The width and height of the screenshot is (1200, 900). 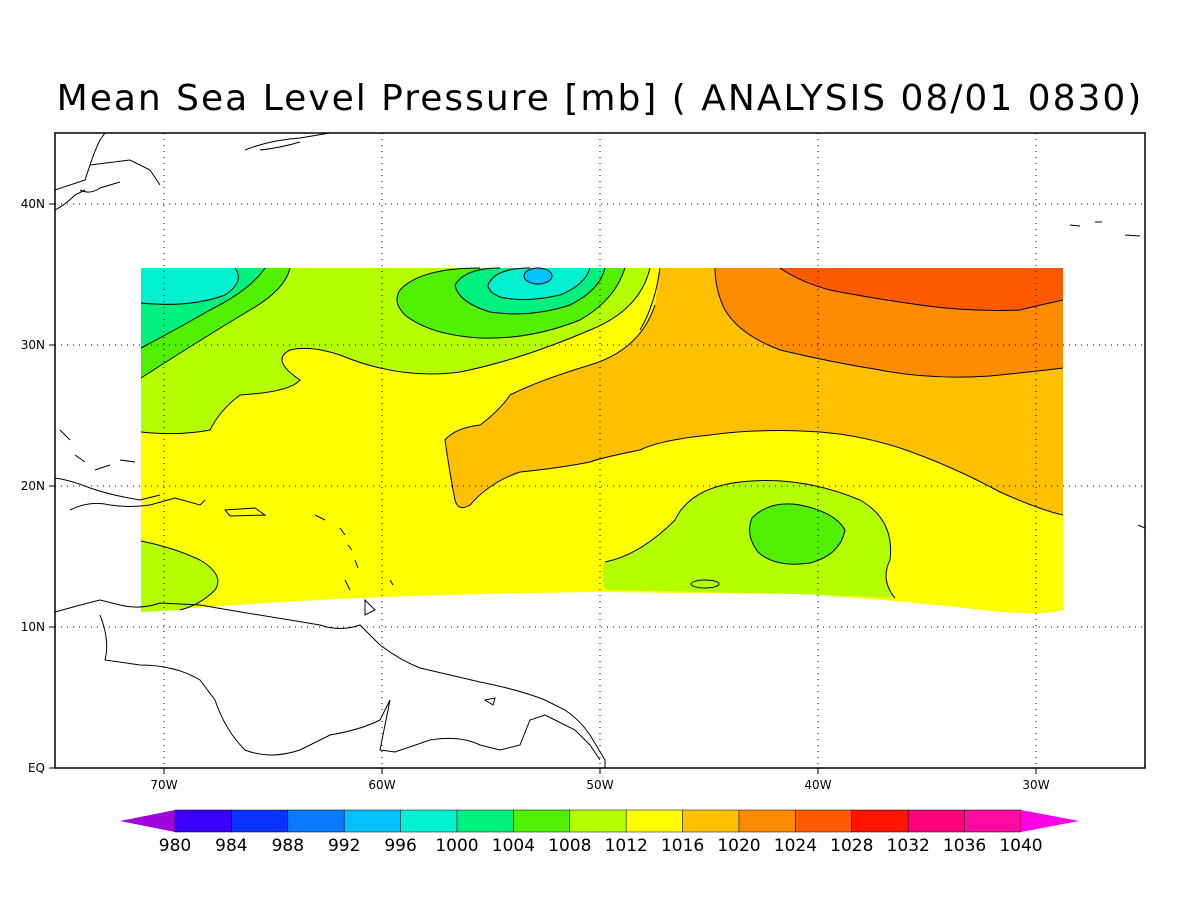 What do you see at coordinates (456, 846) in the screenshot?
I see `colorbar-label: 1000` at bounding box center [456, 846].